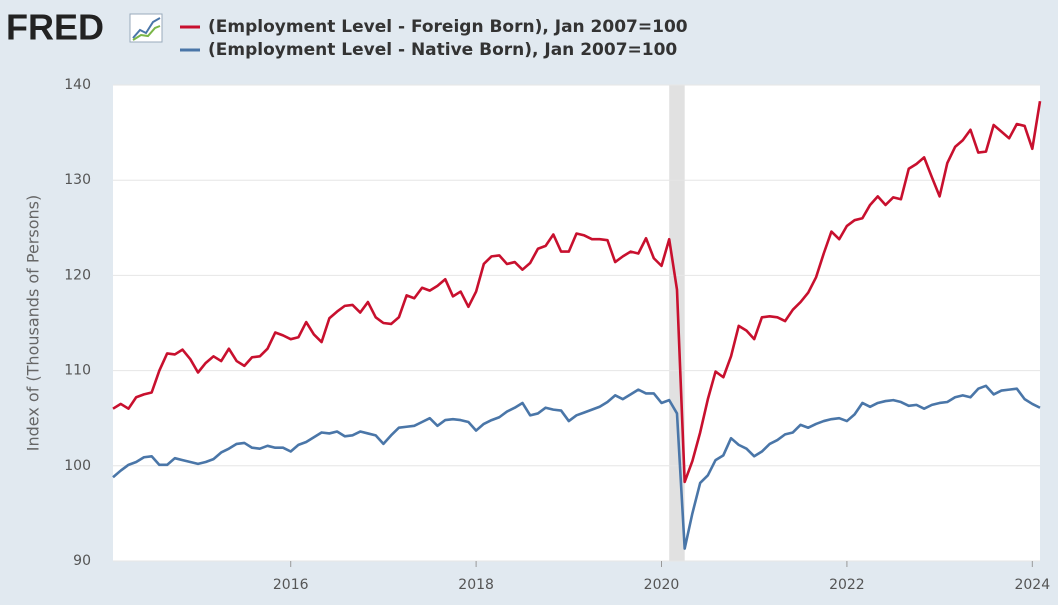 Image resolution: width=1058 pixels, height=605 pixels. What do you see at coordinates (476, 585) in the screenshot?
I see `x-tick-label: 2018` at bounding box center [476, 585].